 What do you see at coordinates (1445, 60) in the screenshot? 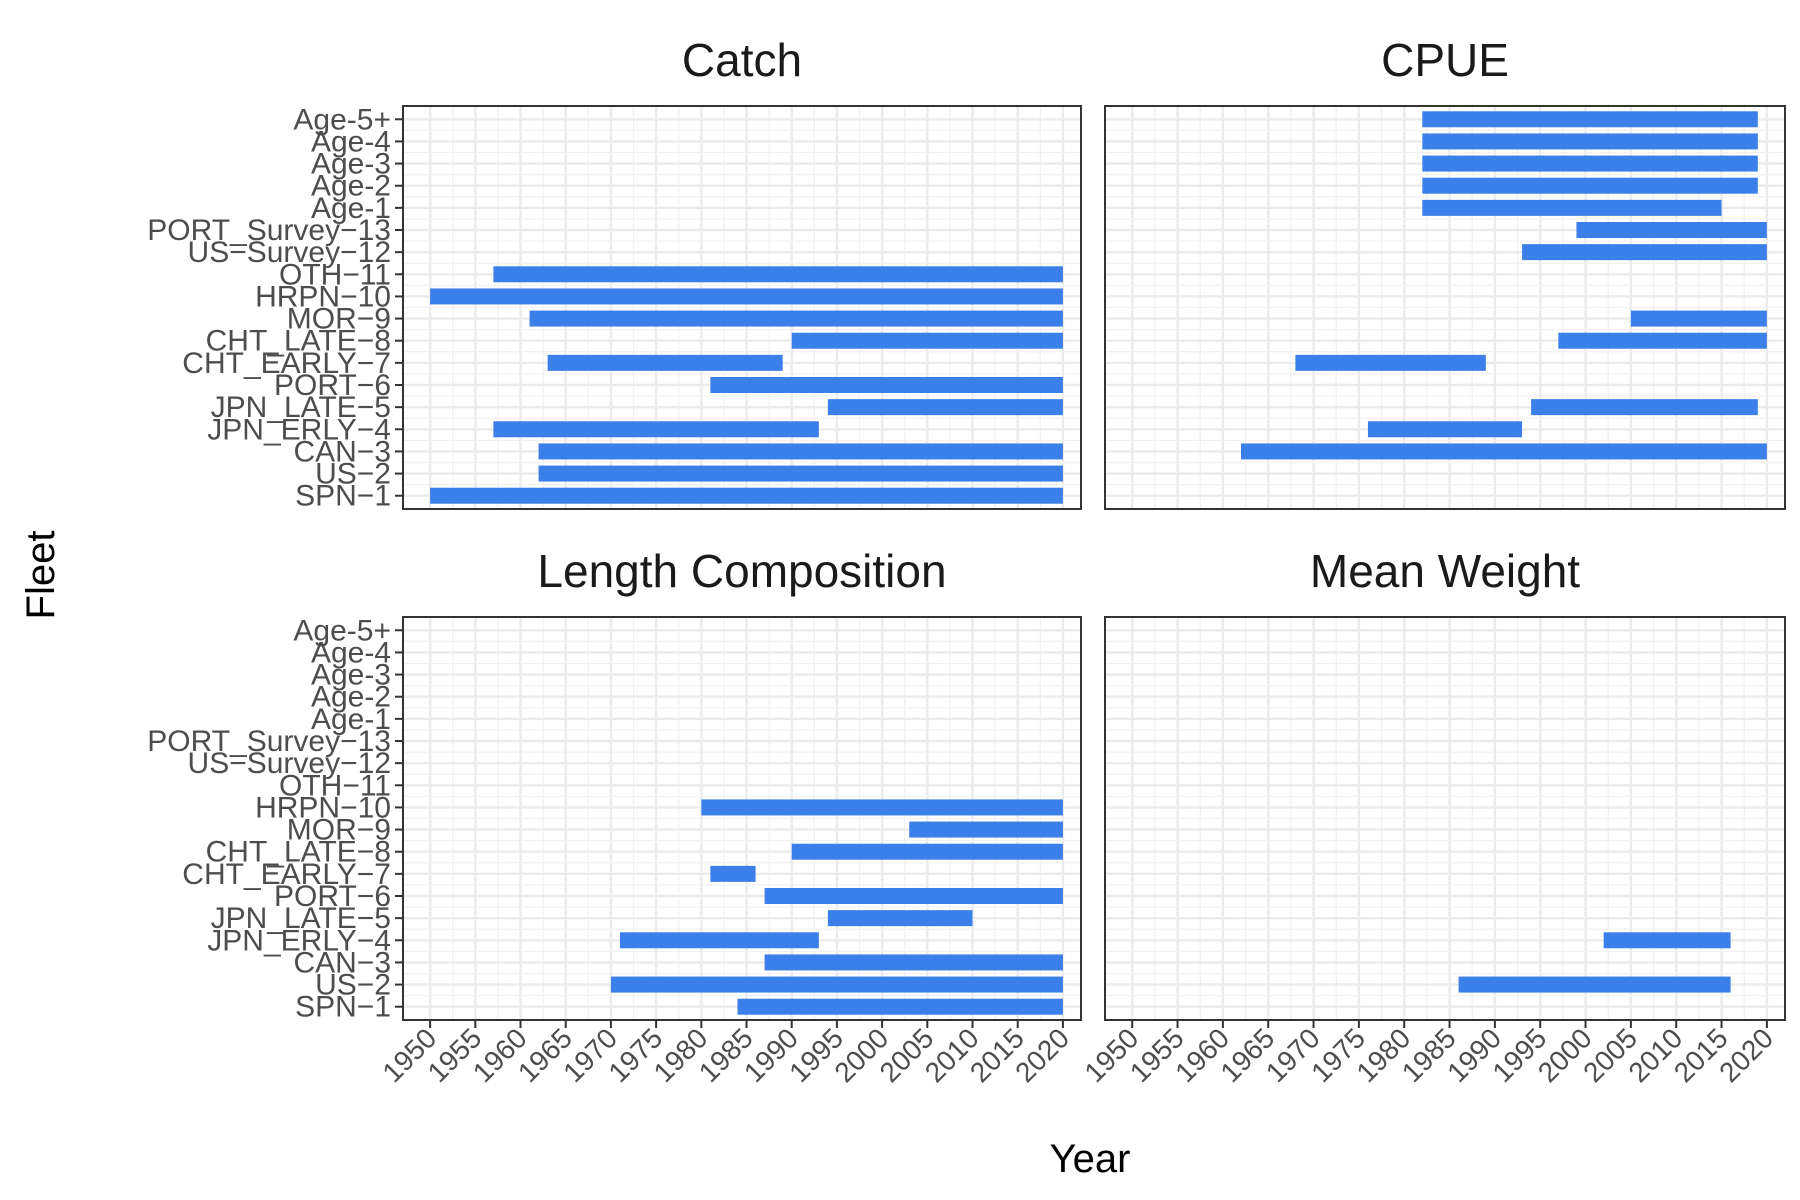
I see `panel-title: CPUE` at bounding box center [1445, 60].